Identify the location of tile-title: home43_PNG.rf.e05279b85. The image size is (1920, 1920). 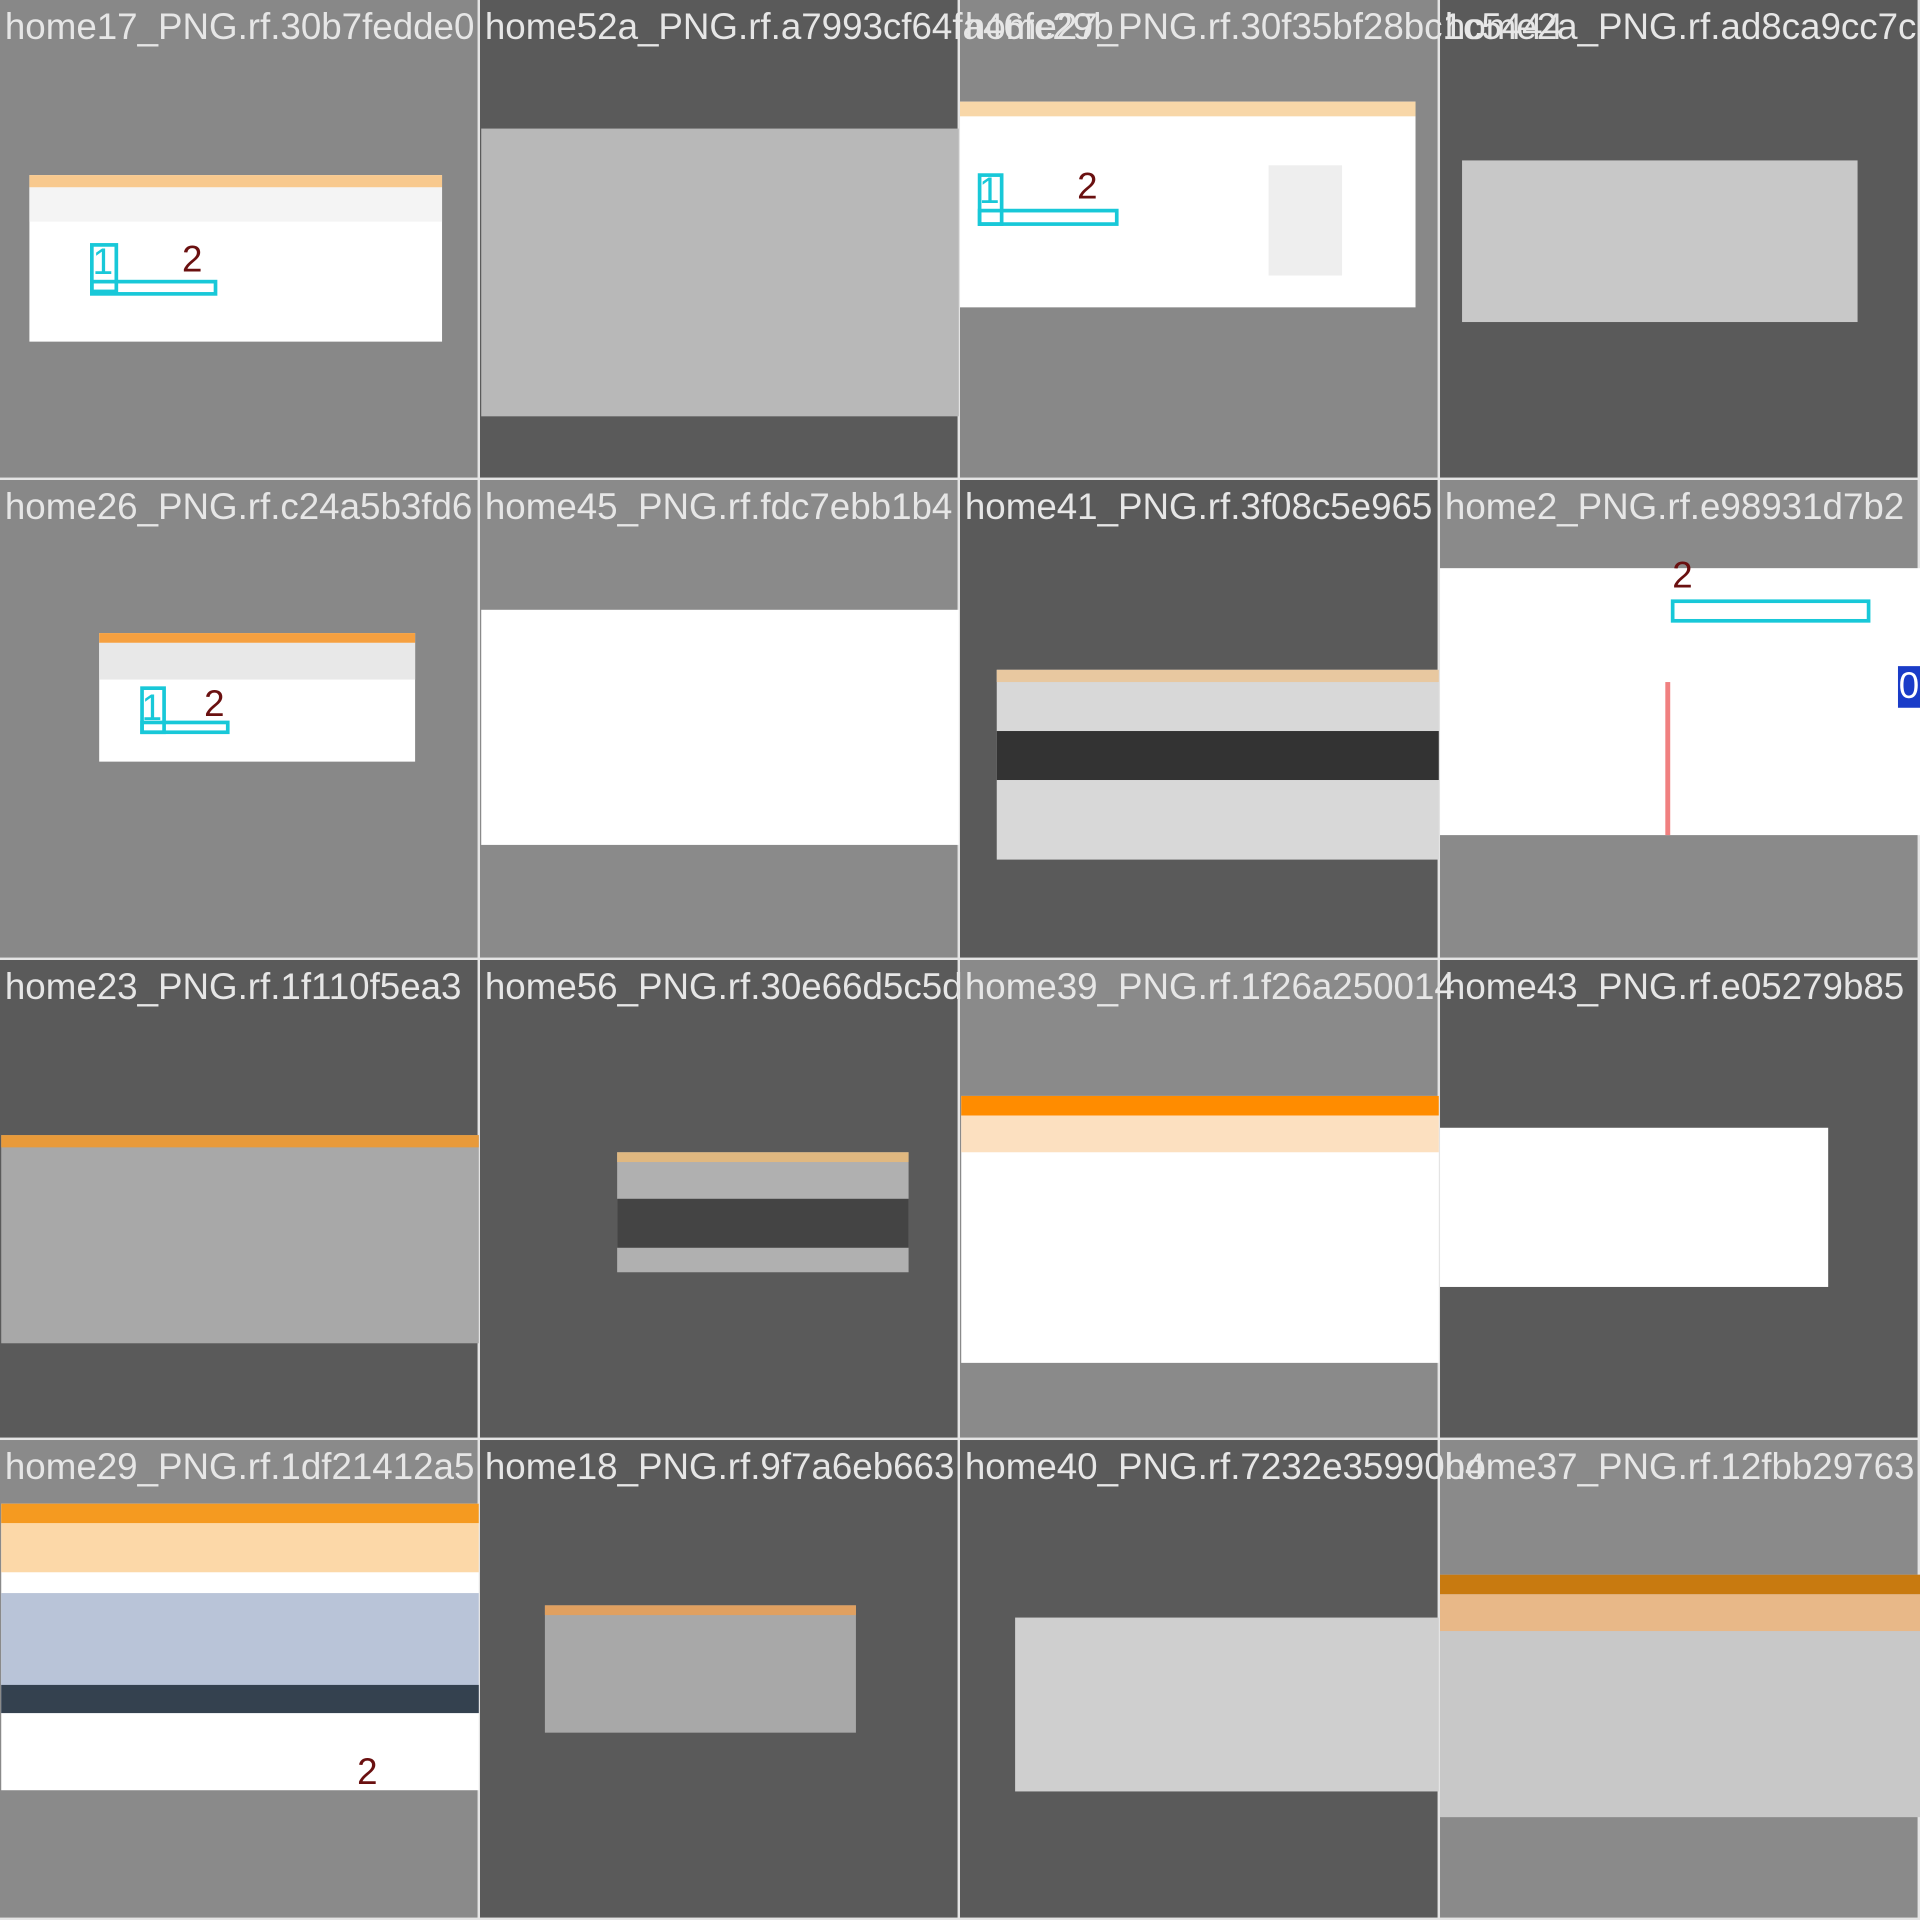
(1674, 986).